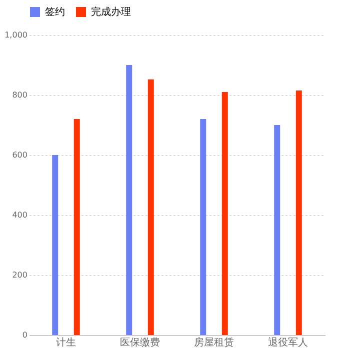 This screenshot has width=350, height=350. I want to click on x-tick-label: 房屋租赁, so click(214, 342).